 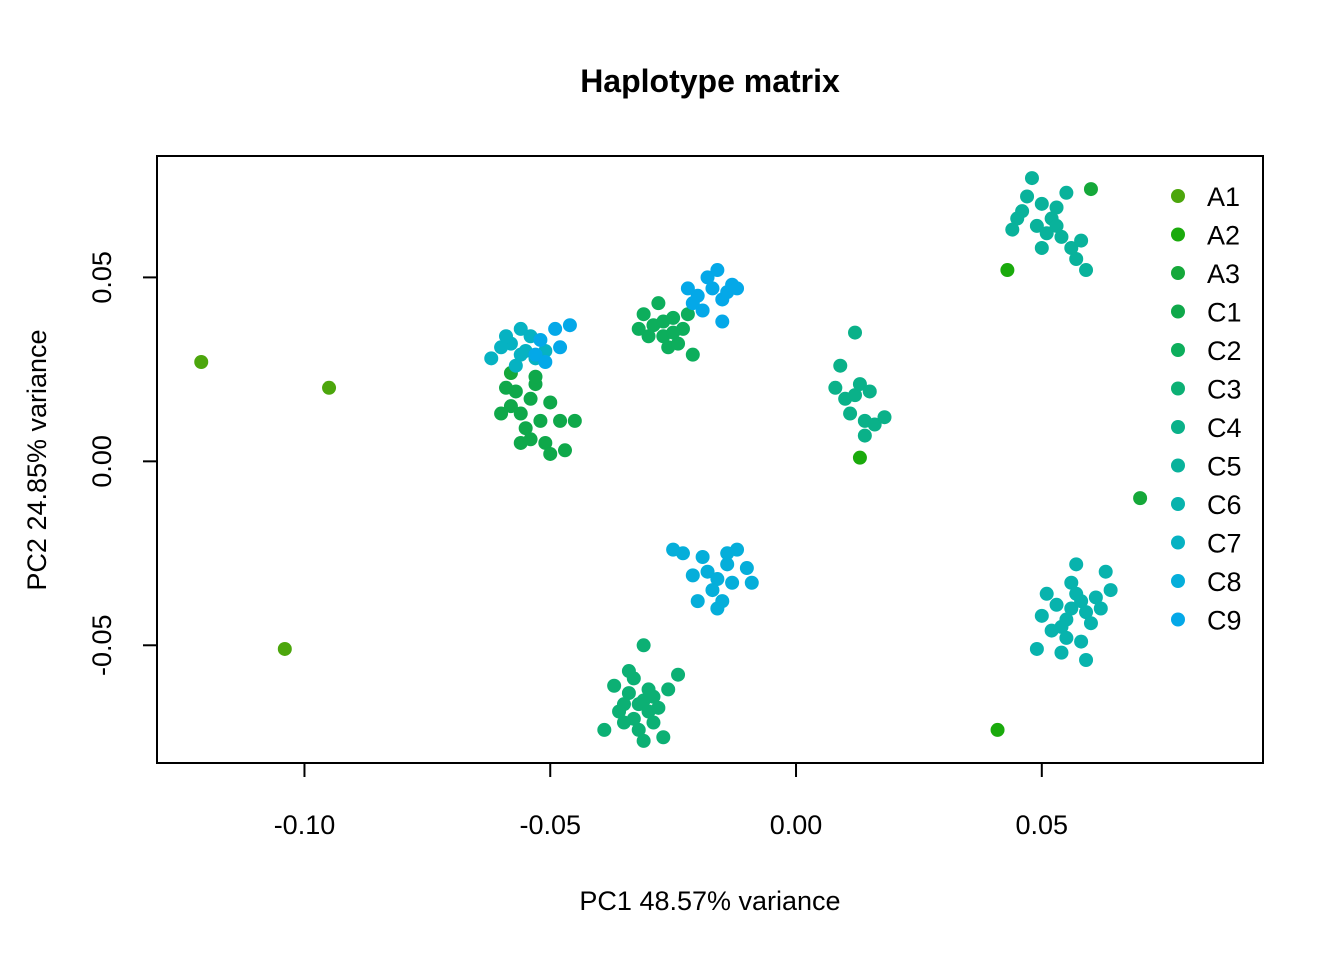 What do you see at coordinates (1042, 825) in the screenshot?
I see `x-tick-label: 0.05` at bounding box center [1042, 825].